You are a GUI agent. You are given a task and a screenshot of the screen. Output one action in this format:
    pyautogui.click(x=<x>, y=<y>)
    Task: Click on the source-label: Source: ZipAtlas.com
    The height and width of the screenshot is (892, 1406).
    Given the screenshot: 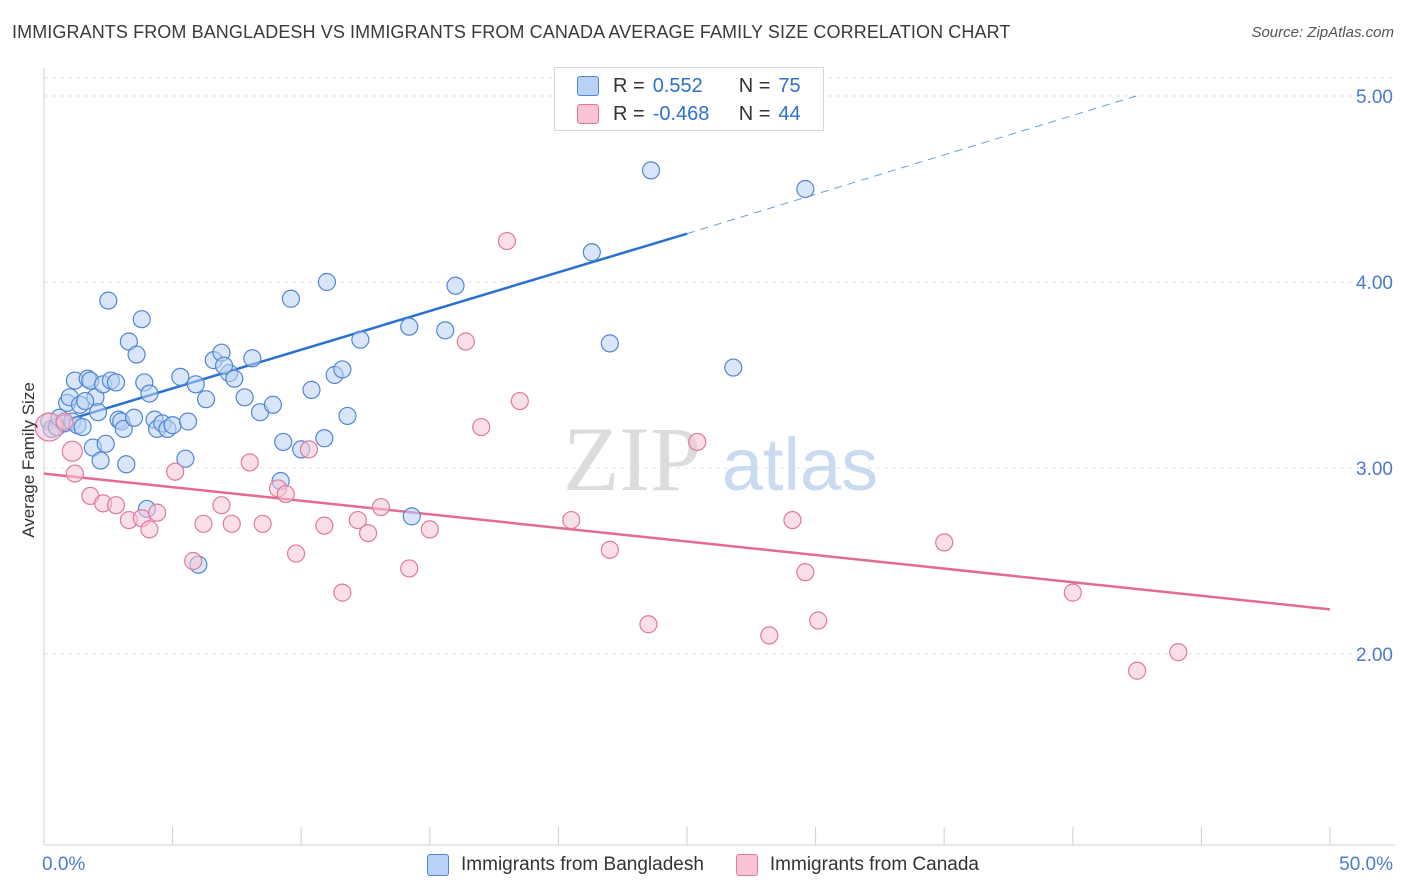 What is the action you would take?
    pyautogui.click(x=1322, y=32)
    